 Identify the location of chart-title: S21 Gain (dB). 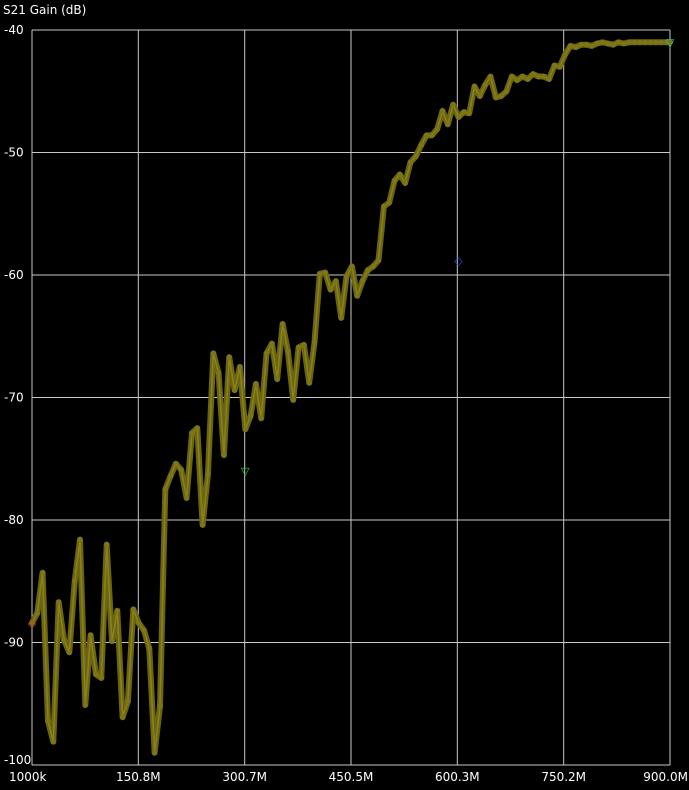
(44, 10).